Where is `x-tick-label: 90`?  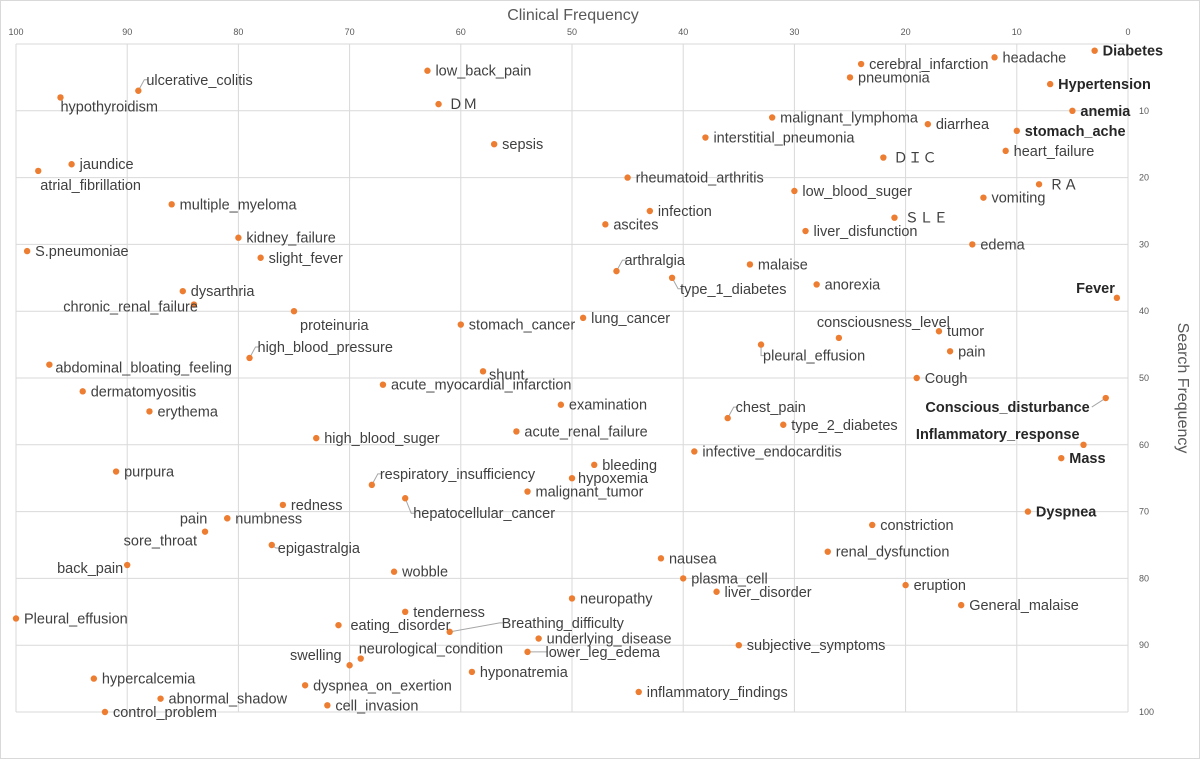
x-tick-label: 90 is located at coordinates (127, 32).